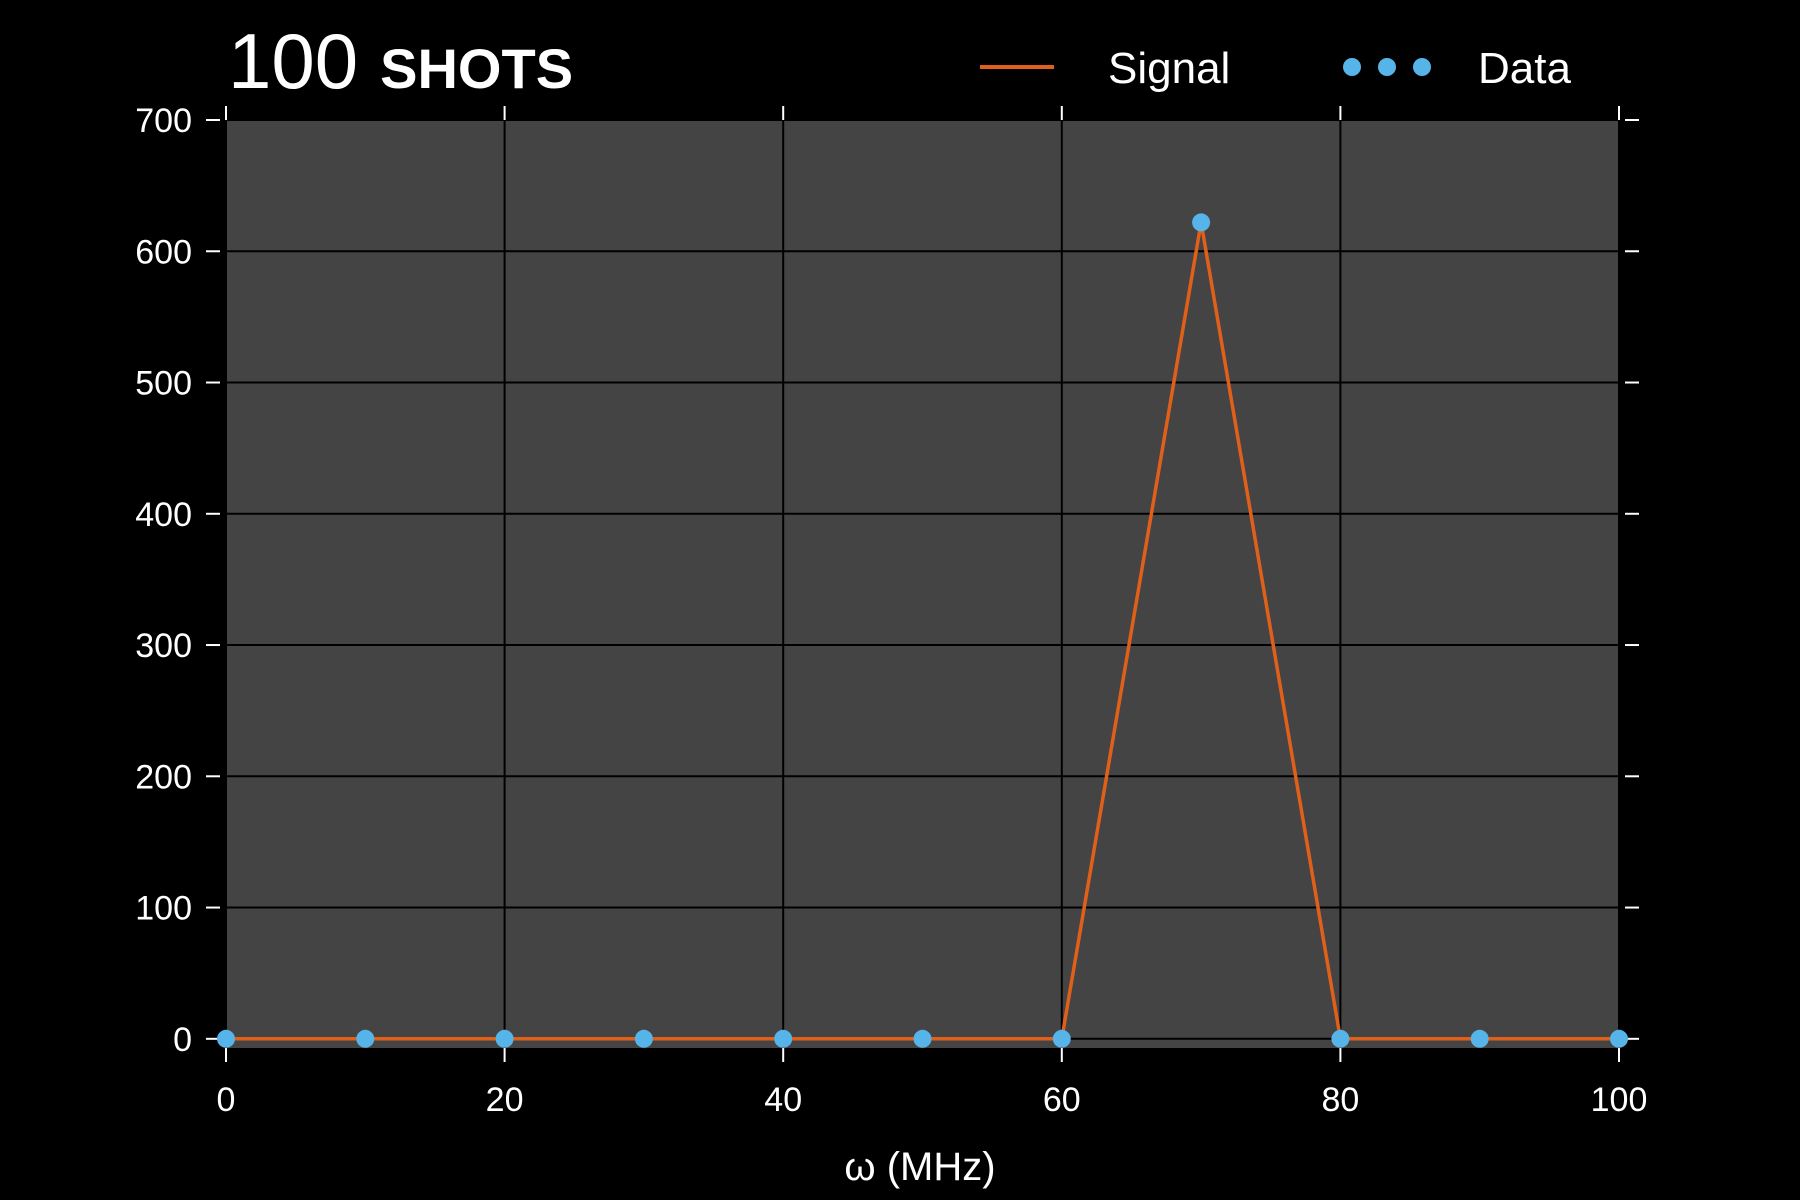 Image resolution: width=1800 pixels, height=1200 pixels. Describe the element at coordinates (1169, 68) in the screenshot. I see `legend-signal-label: Signal` at that location.